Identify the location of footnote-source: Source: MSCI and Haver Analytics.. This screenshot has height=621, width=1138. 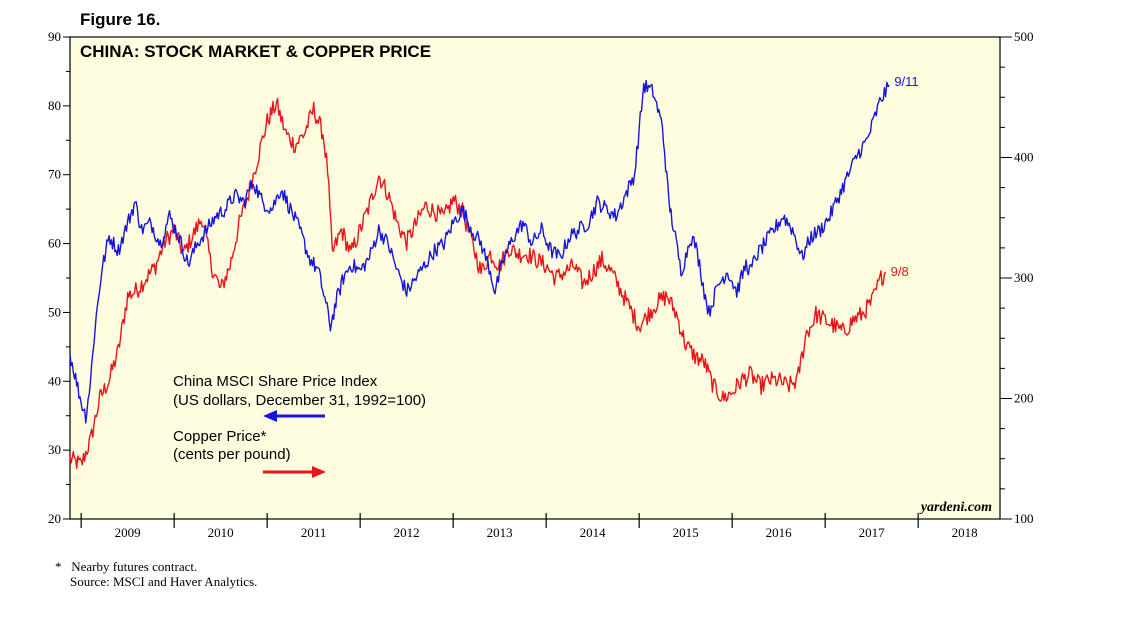
(164, 581).